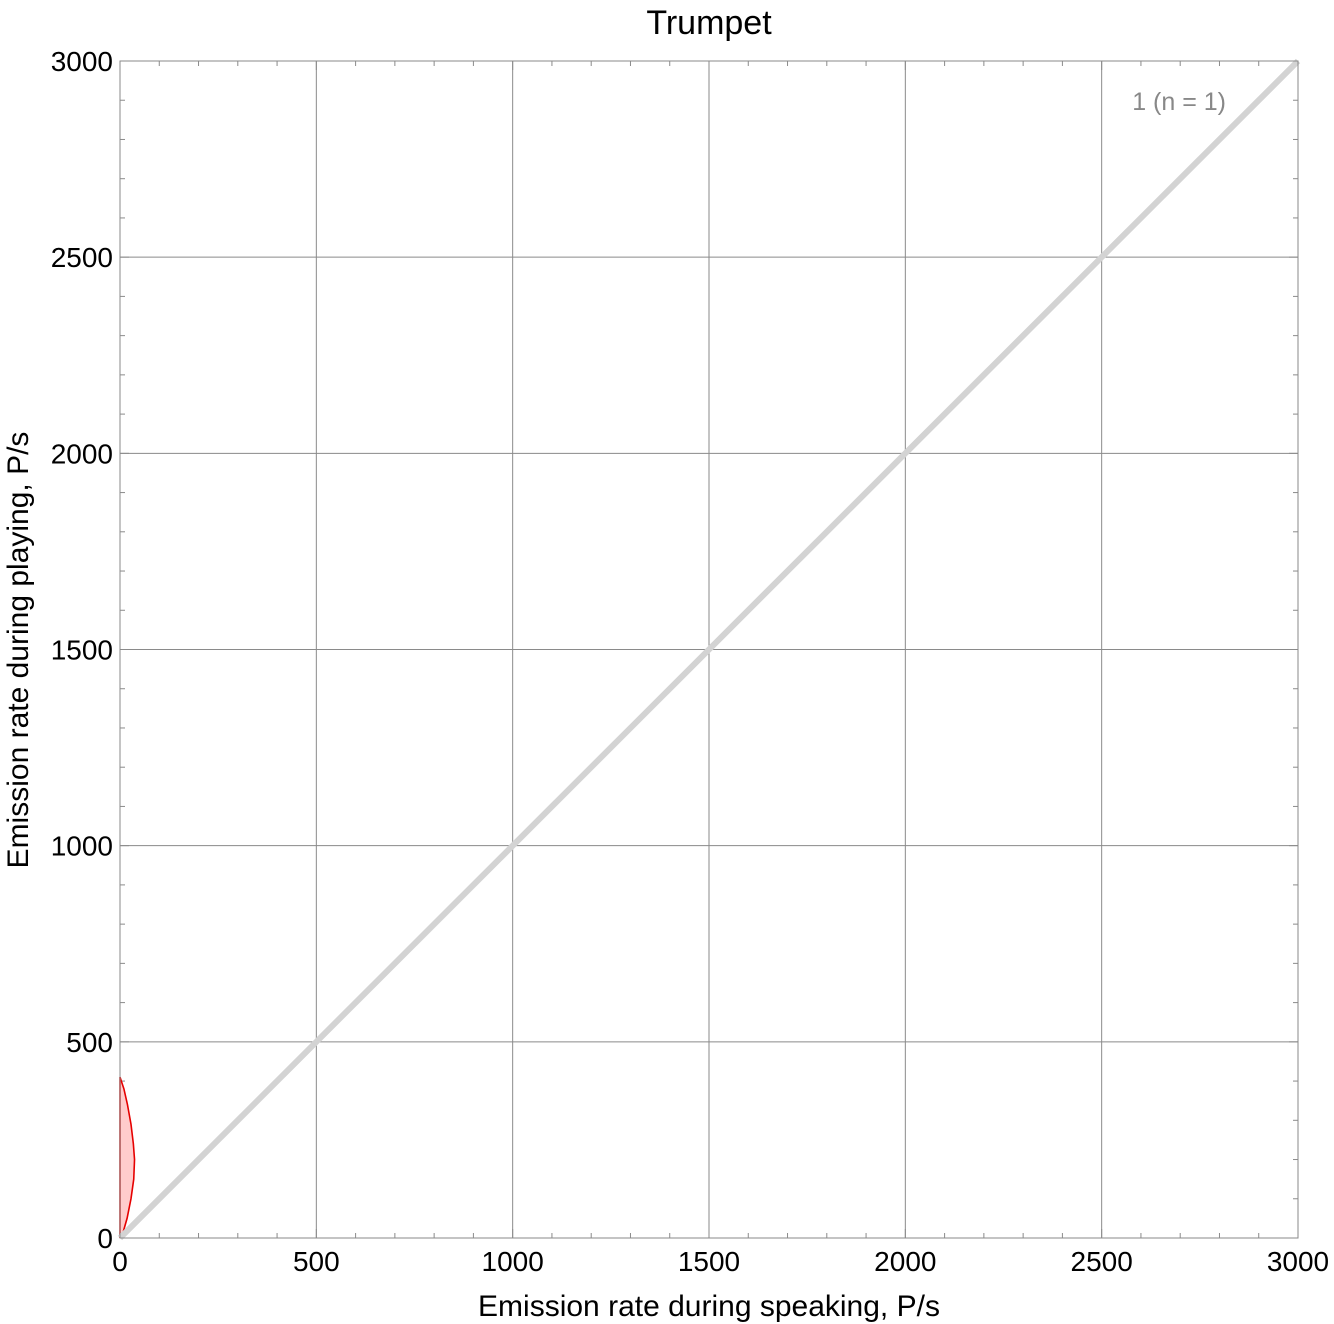 Image resolution: width=1334 pixels, height=1324 pixels. Describe the element at coordinates (105, 1238) in the screenshot. I see `y-tick-label: 0` at that location.